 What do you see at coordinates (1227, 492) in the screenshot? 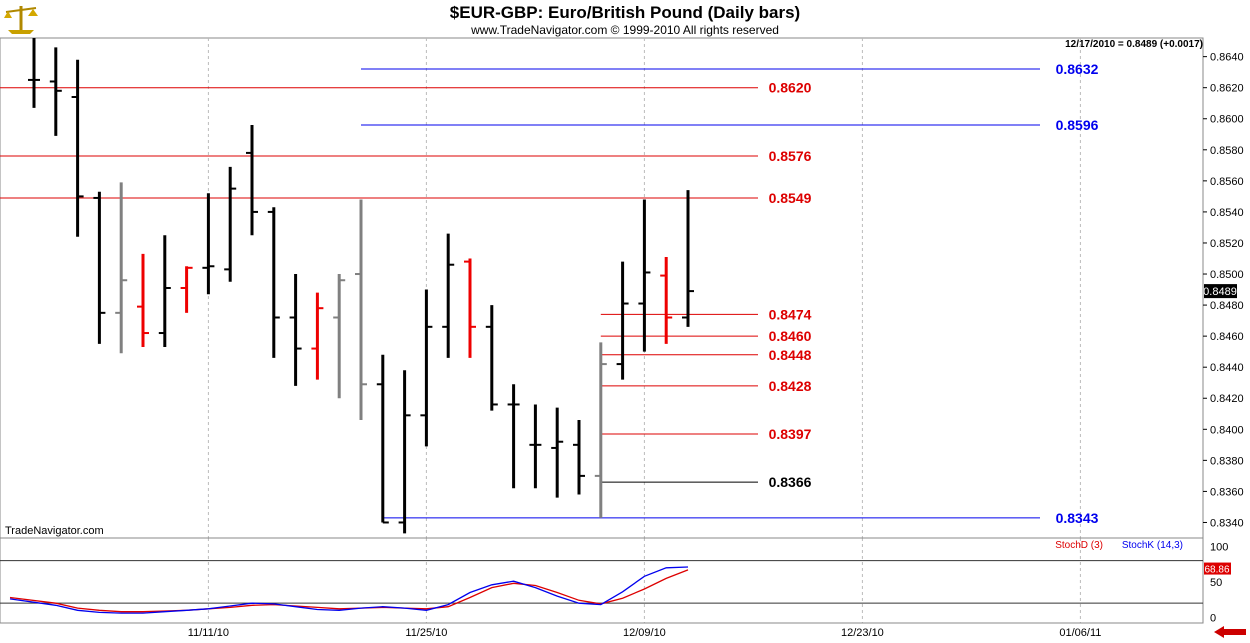
I see `y-tick-label: 0.8360` at bounding box center [1227, 492].